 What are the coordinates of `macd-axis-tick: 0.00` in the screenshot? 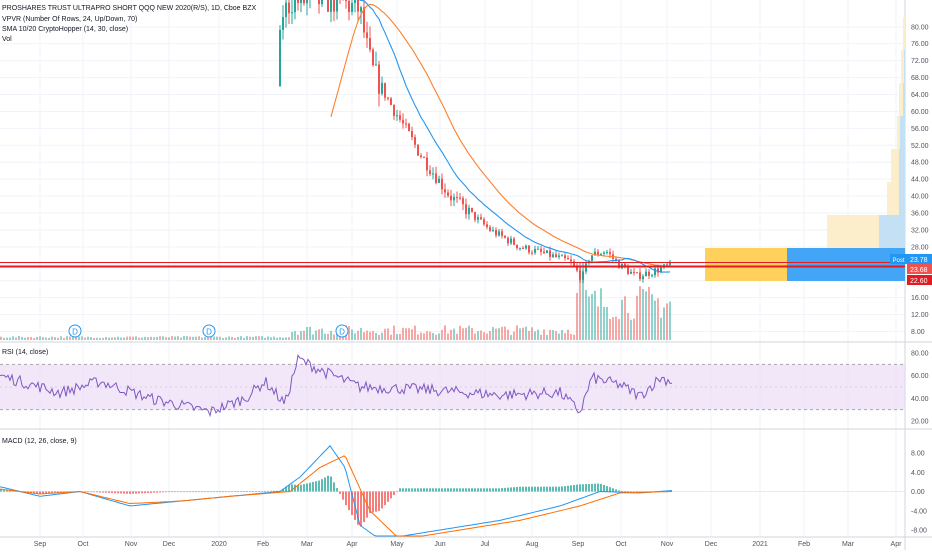 It's located at (918, 492).